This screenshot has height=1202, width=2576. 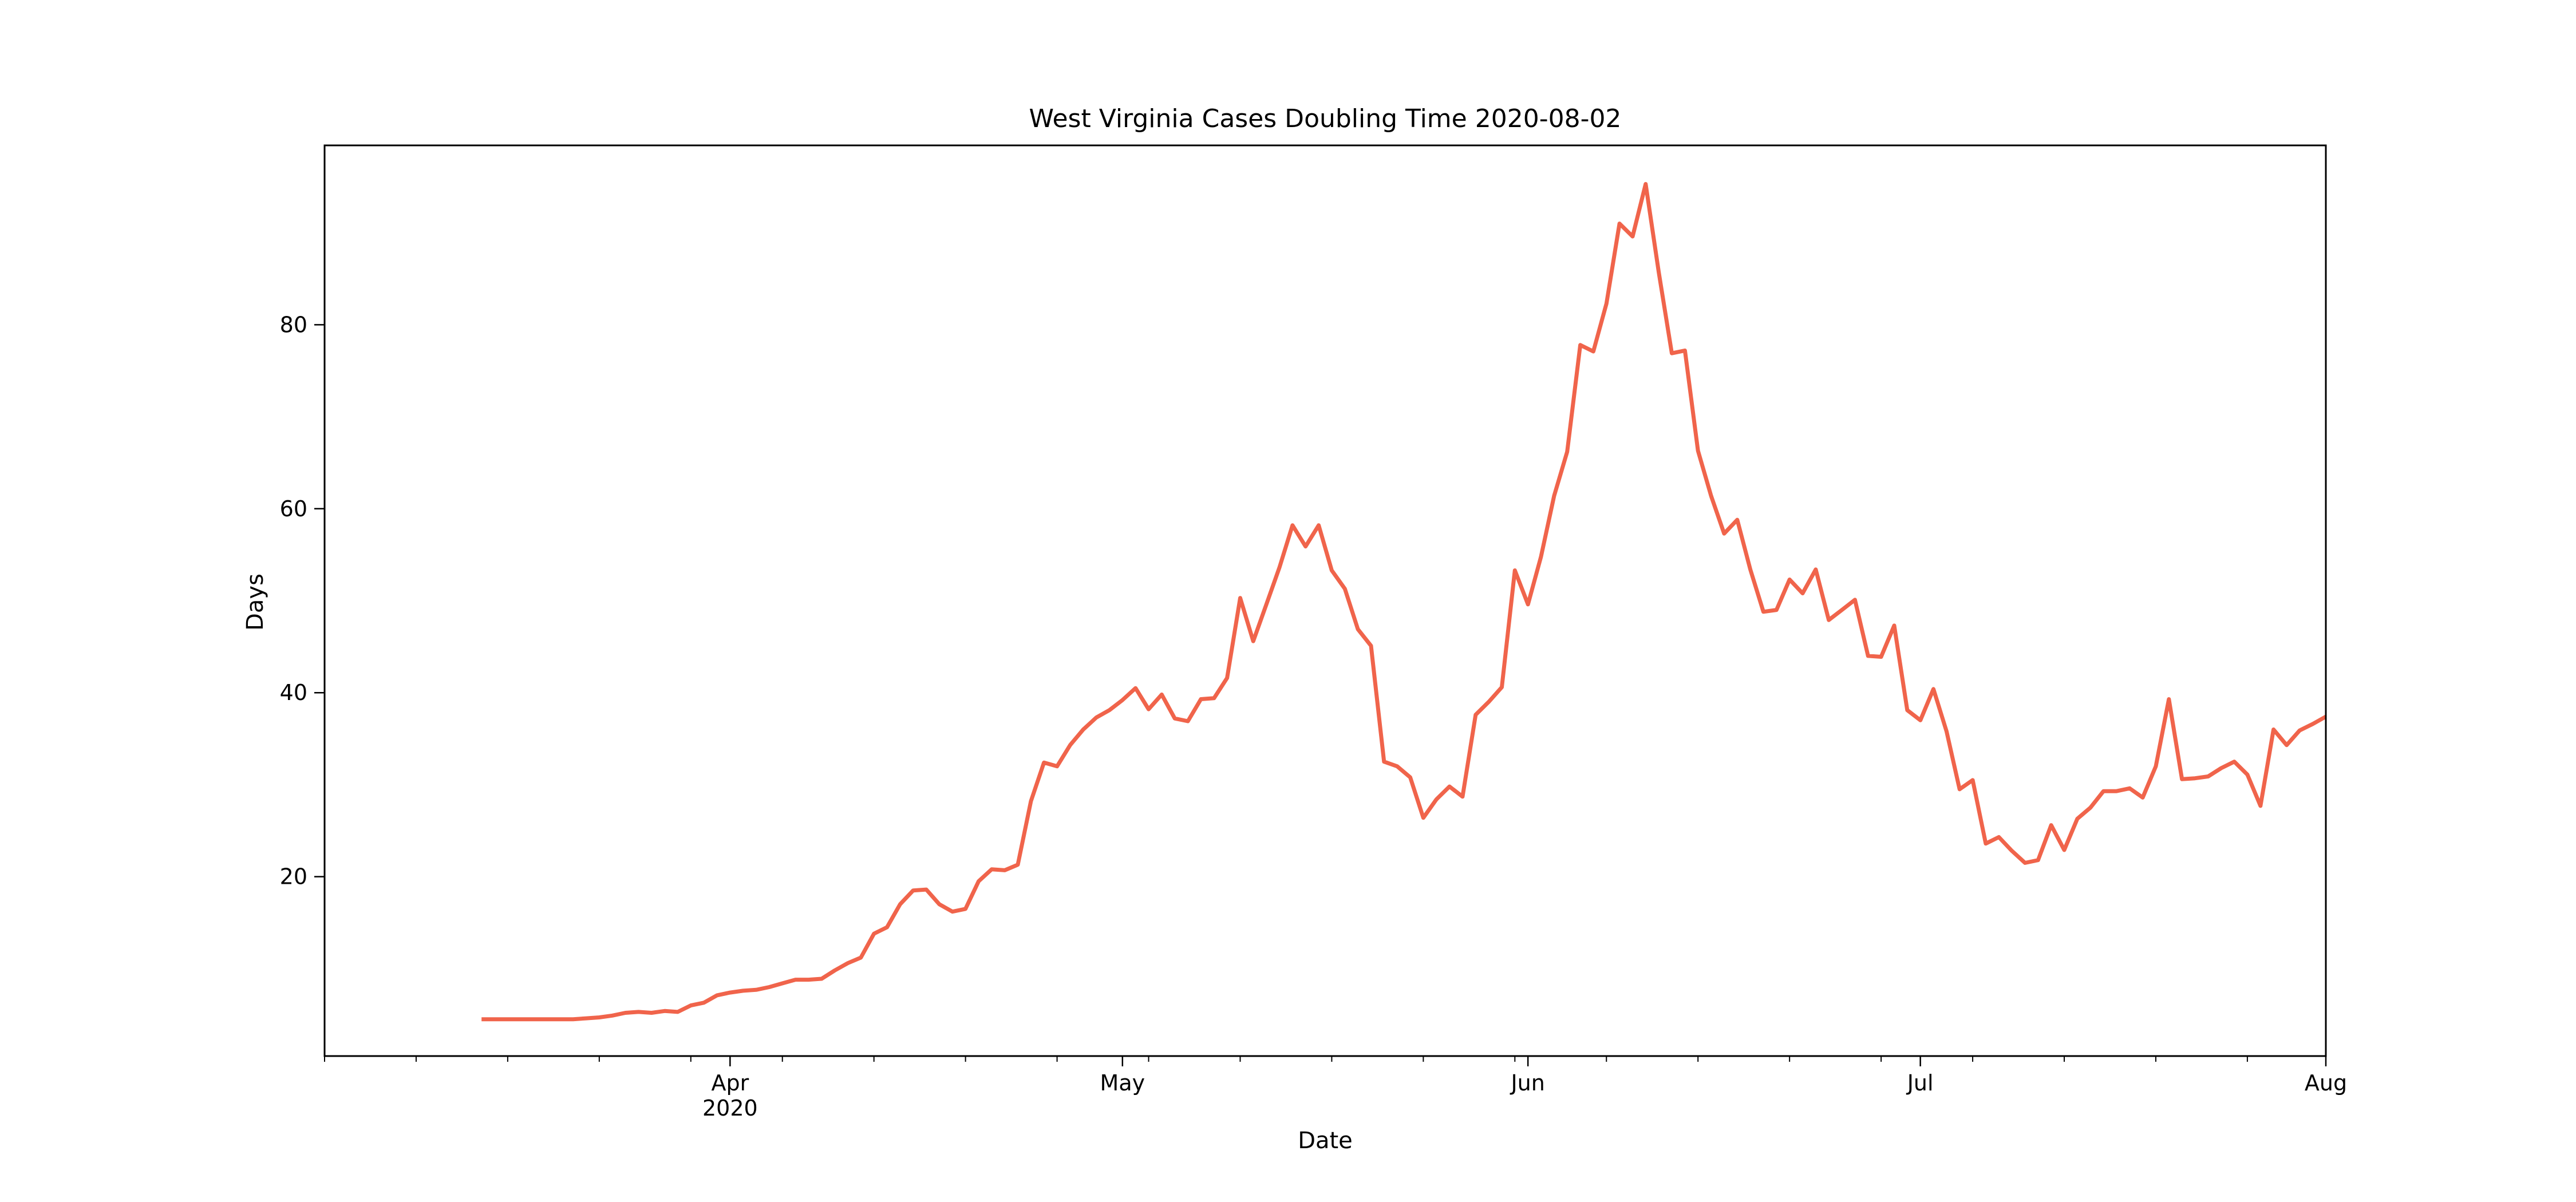 I want to click on x-tick-label: May, so click(x=1122, y=1083).